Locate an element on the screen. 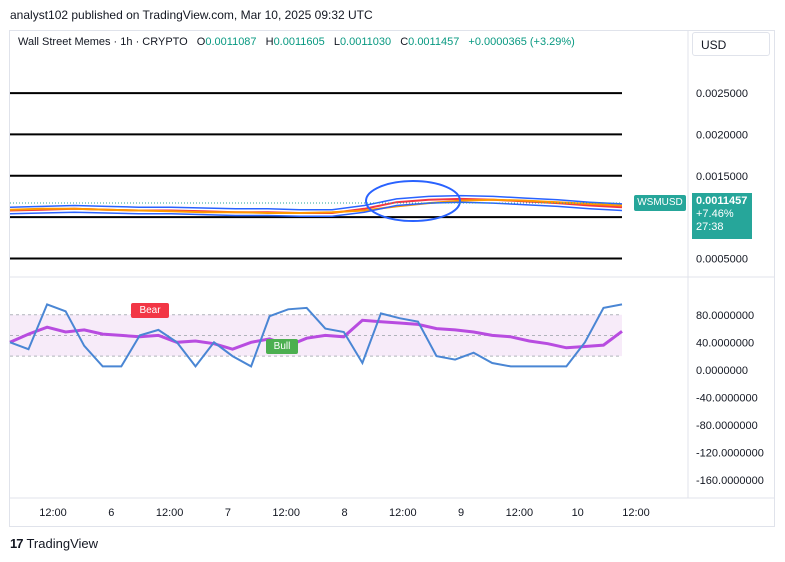 This screenshot has width=785, height=562. time-tick-0: 12:00 is located at coordinates (53, 513).